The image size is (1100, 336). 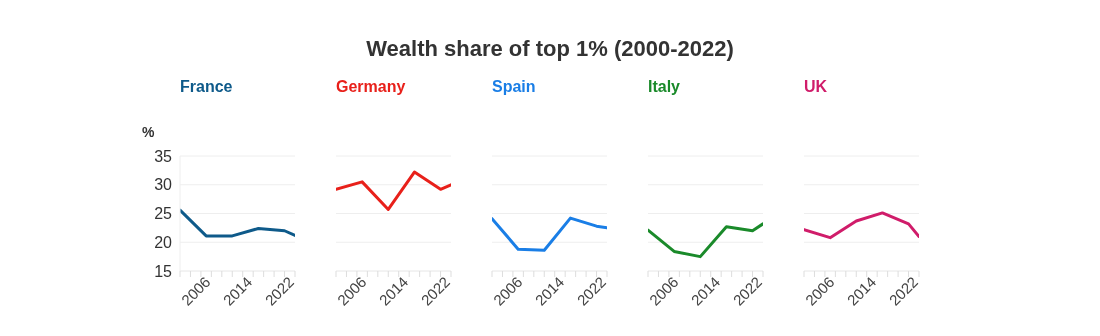 What do you see at coordinates (816, 87) in the screenshot?
I see `text: UK` at bounding box center [816, 87].